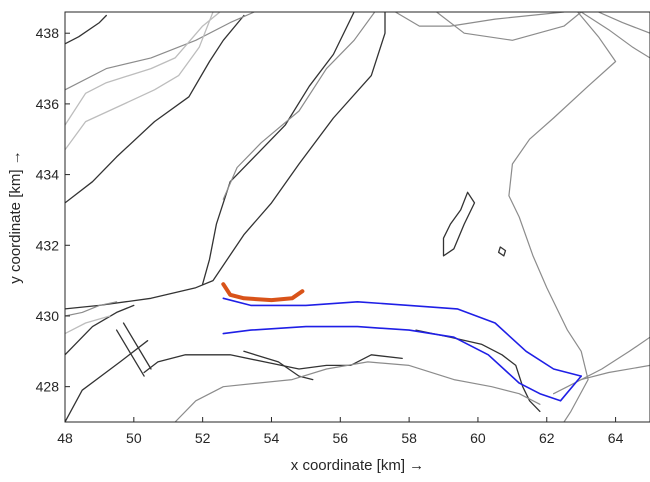  Describe the element at coordinates (53, 210) in the screenshot. I see `y-axis-ticks: 428 430 432 434 436 438` at that location.